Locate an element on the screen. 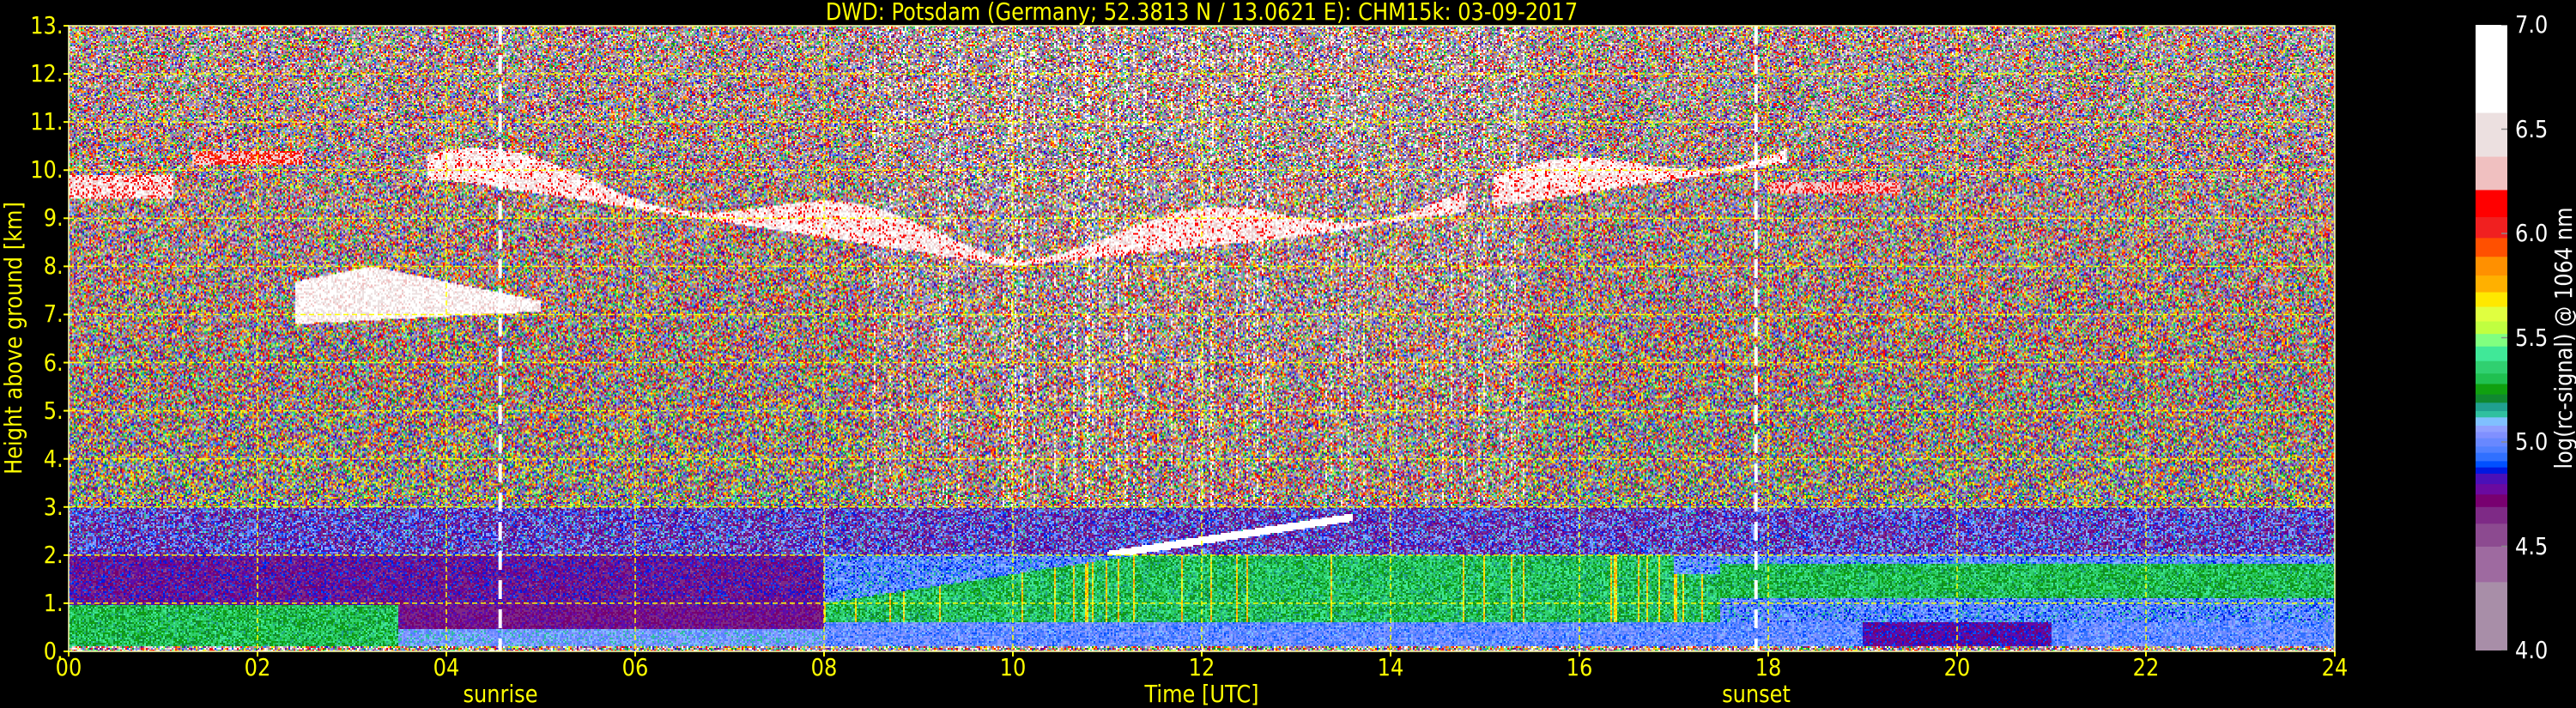  colorbar-tick-label: 5.5 is located at coordinates (2532, 337).